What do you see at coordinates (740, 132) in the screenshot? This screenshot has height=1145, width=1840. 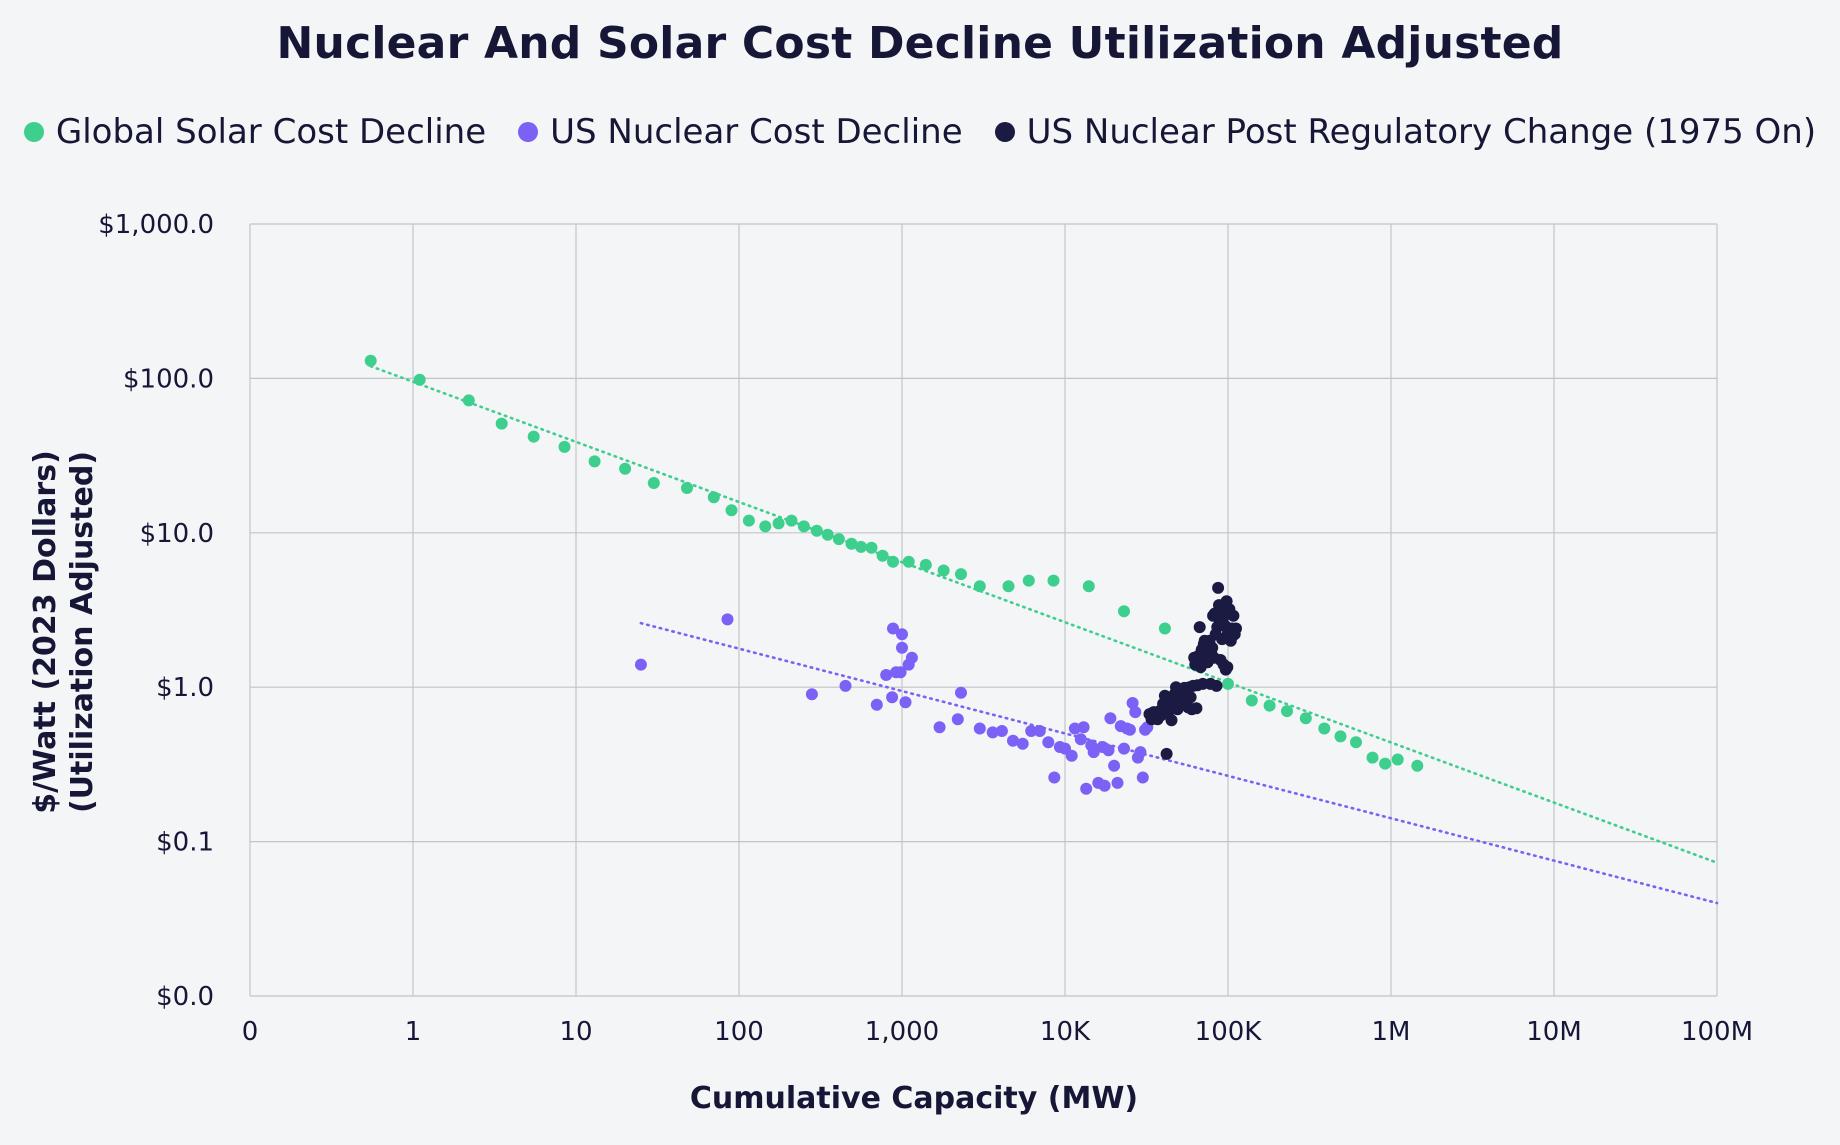 I see `legend-item-nuclear: US Nuclear Cost Decline` at bounding box center [740, 132].